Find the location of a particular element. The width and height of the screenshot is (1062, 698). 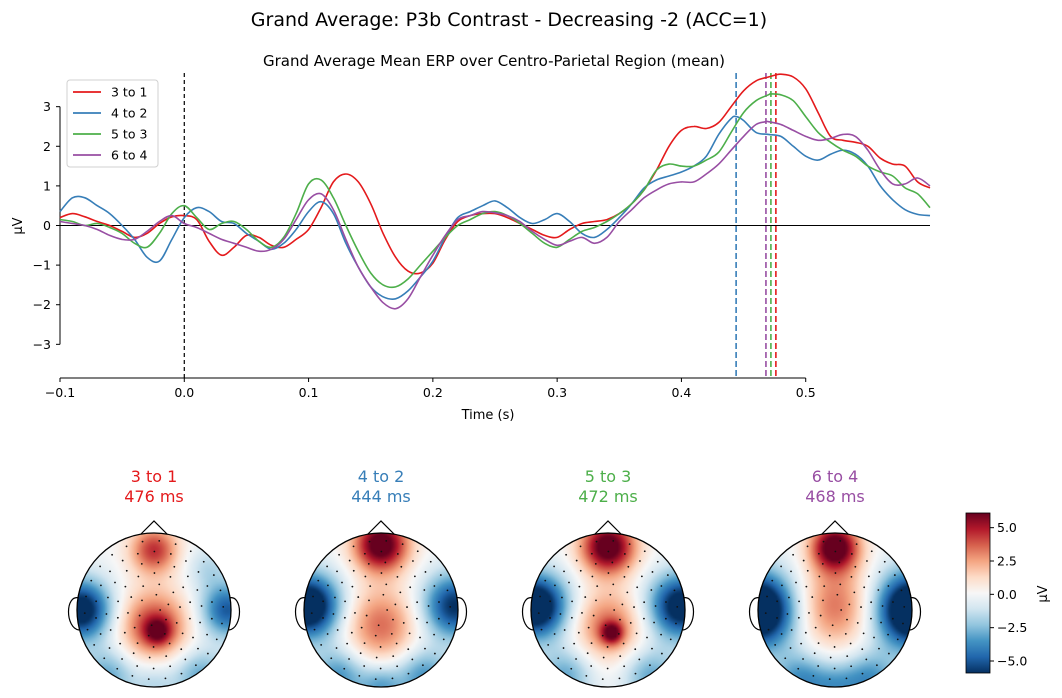

nose-outline is located at coordinates (381, 528).